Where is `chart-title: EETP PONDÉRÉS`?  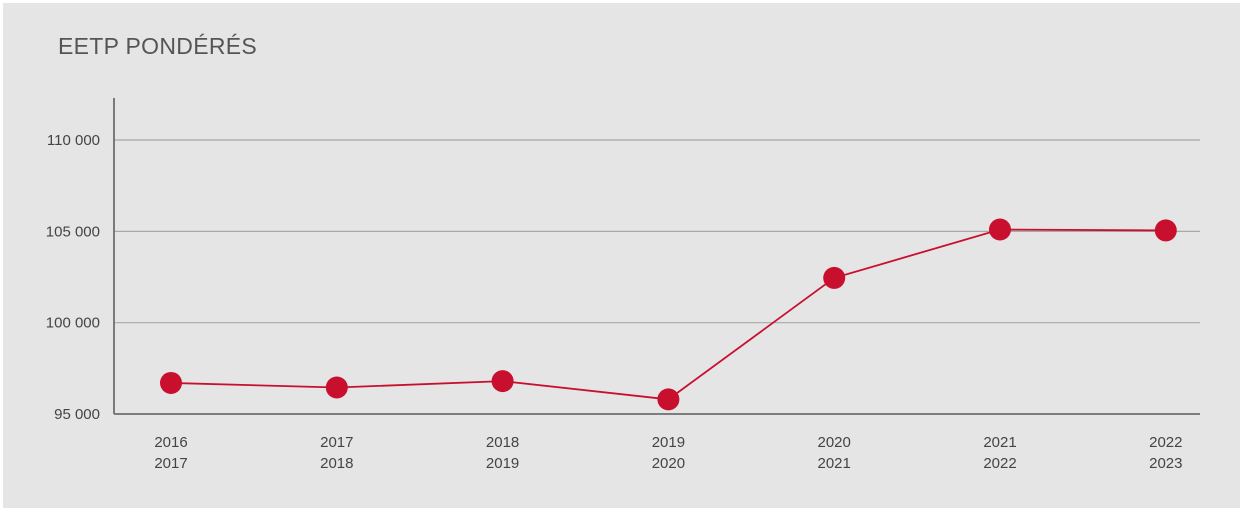
chart-title: EETP PONDÉRÉS is located at coordinates (158, 46).